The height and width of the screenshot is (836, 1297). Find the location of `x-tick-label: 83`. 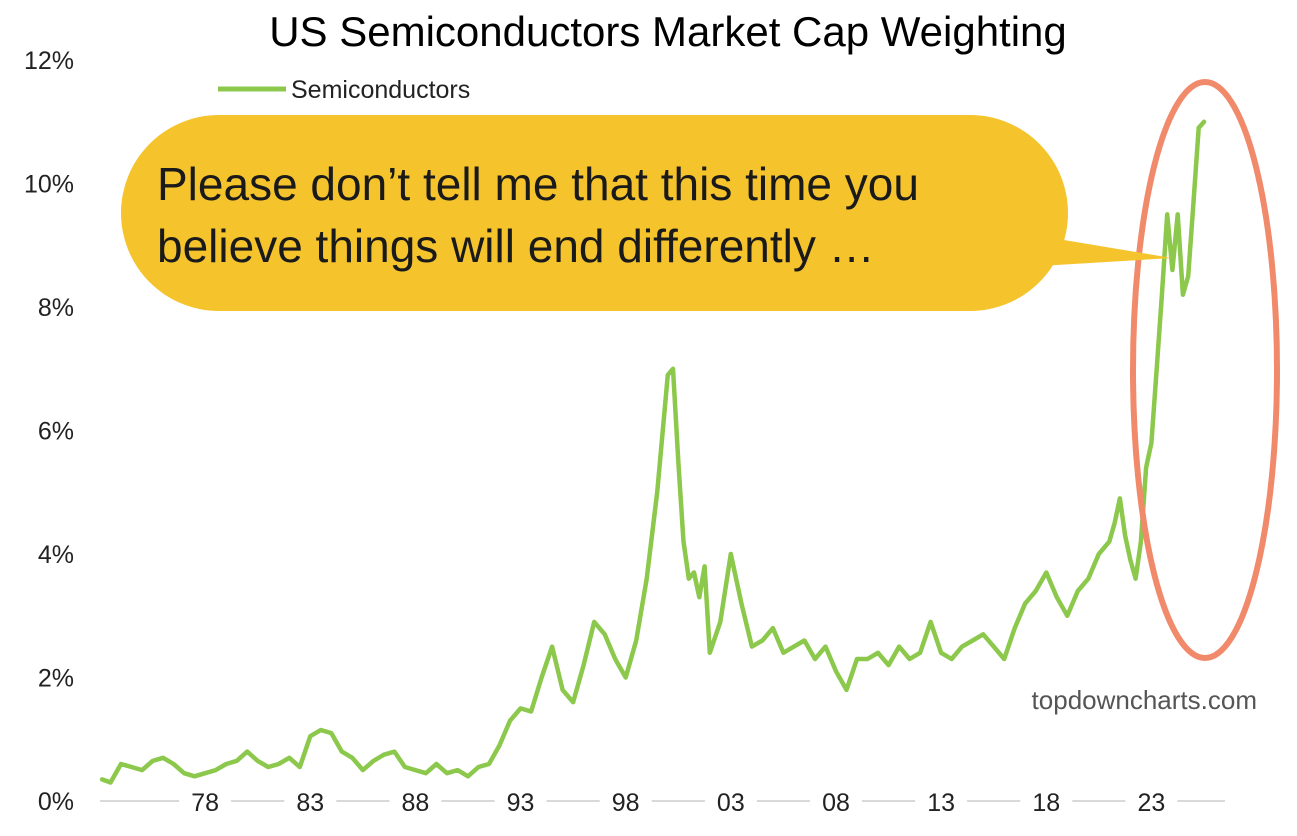

x-tick-label: 83 is located at coordinates (310, 803).